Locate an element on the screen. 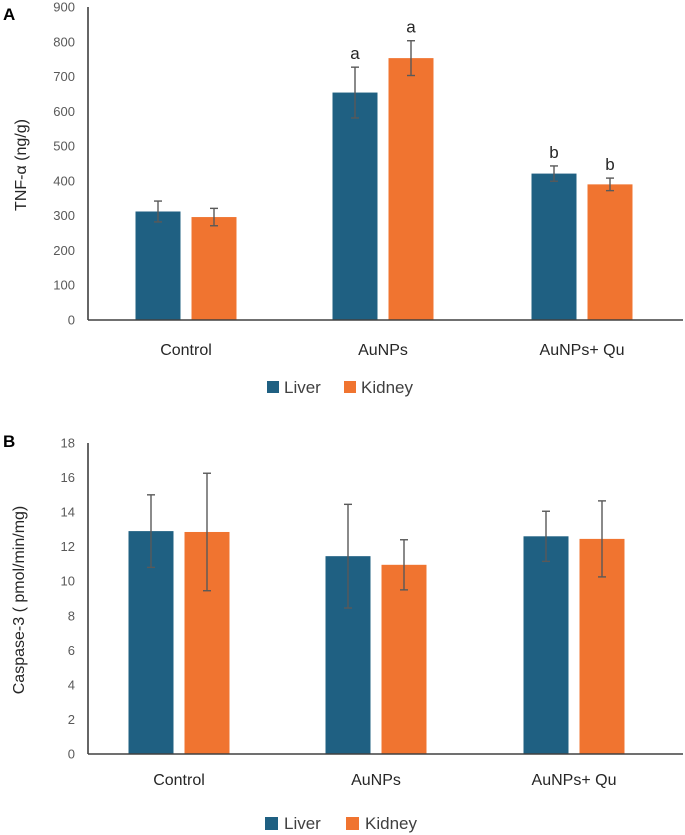 This screenshot has width=685, height=835. y-tick-label: 8 is located at coordinates (71, 615).